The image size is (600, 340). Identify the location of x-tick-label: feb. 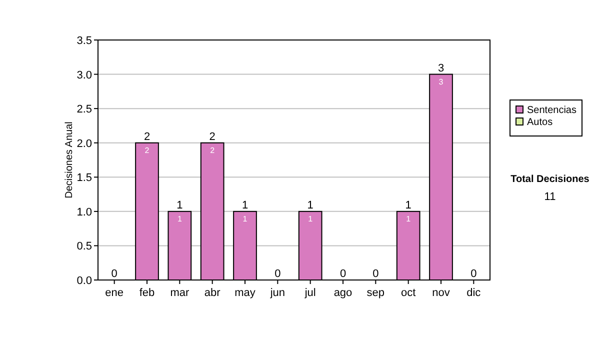
(147, 293).